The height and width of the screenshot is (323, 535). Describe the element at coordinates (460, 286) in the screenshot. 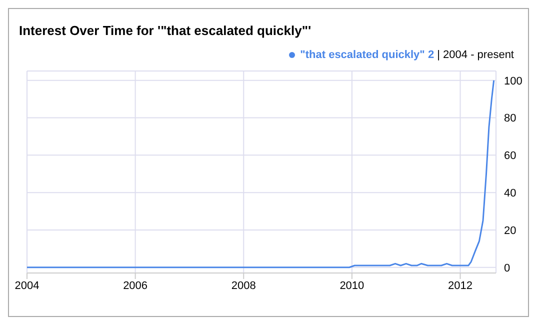

I see `x-tick-label: 2012` at that location.